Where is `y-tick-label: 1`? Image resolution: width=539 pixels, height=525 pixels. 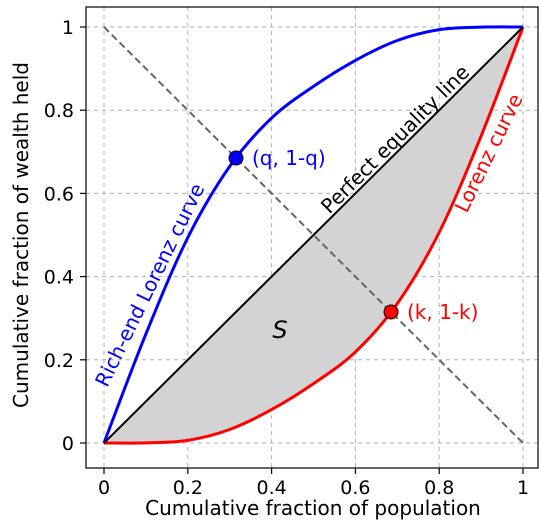 y-tick-label: 1 is located at coordinates (68, 28).